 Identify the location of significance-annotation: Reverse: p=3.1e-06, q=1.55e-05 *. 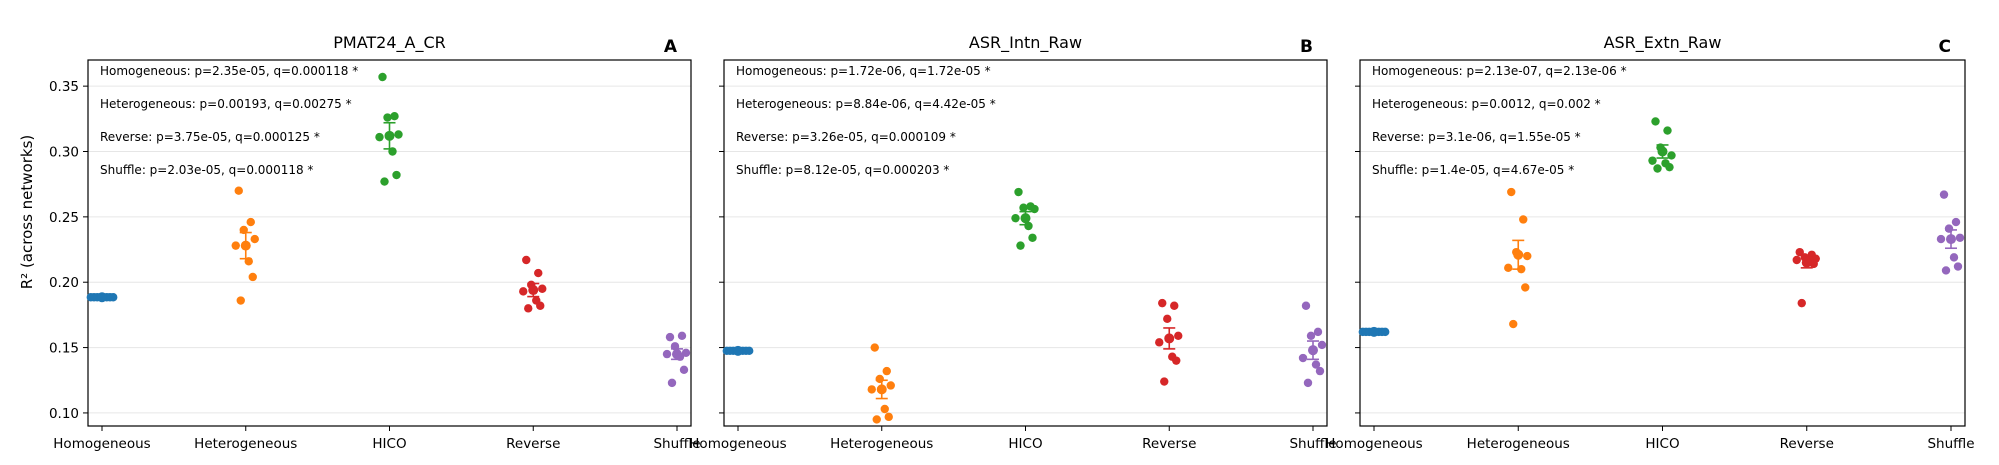
(1476, 137).